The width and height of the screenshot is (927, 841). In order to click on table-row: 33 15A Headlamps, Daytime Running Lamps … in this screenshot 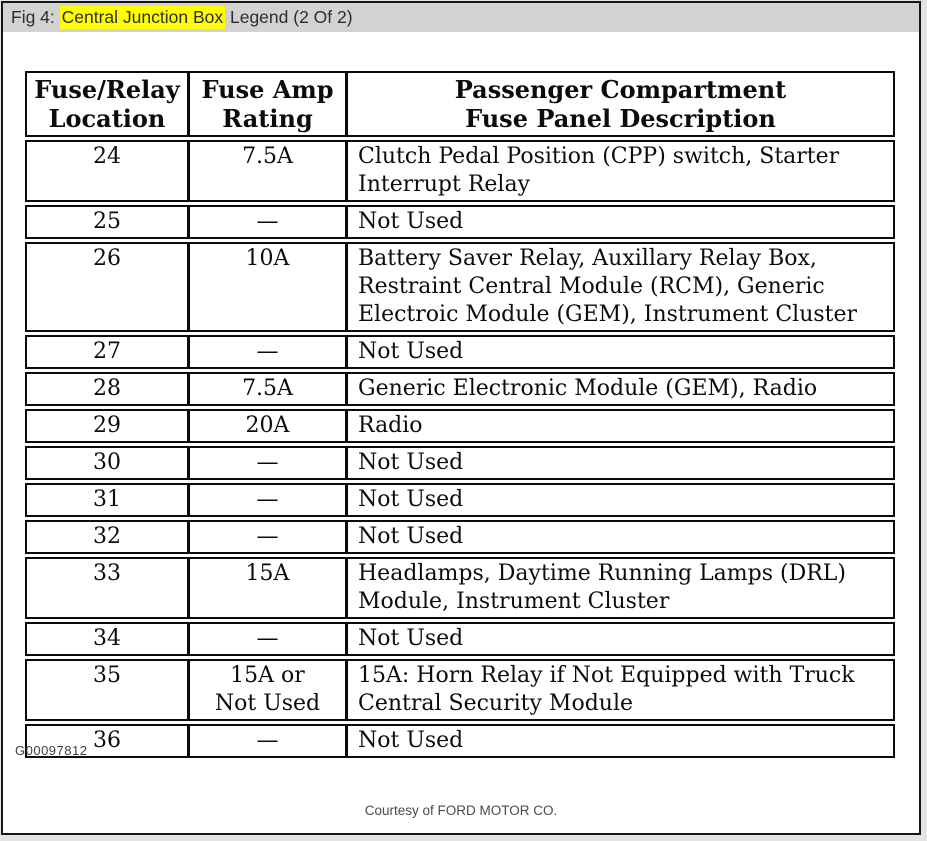, I will do `click(460, 588)`.